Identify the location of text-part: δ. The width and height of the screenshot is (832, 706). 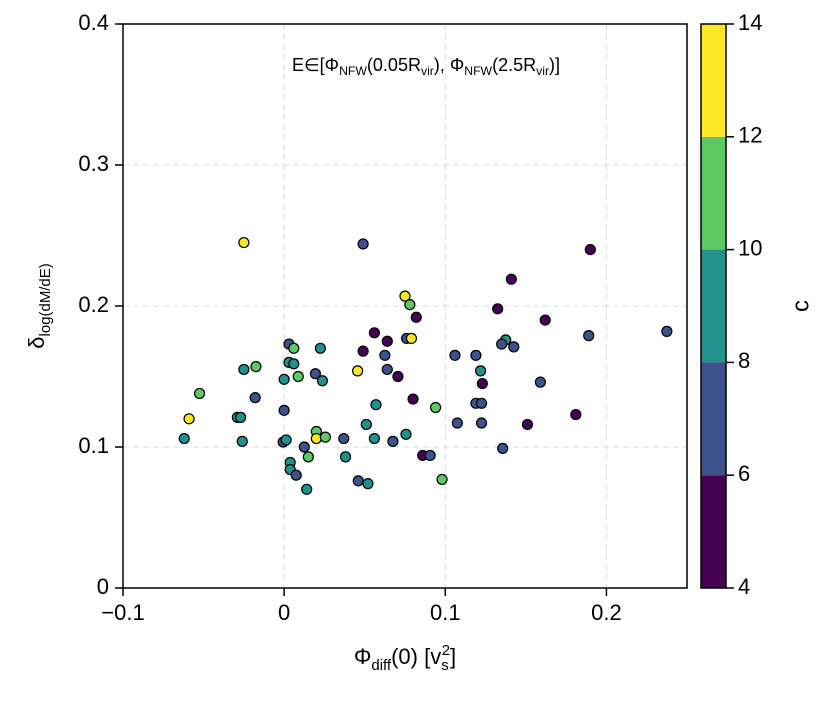
(36, 342).